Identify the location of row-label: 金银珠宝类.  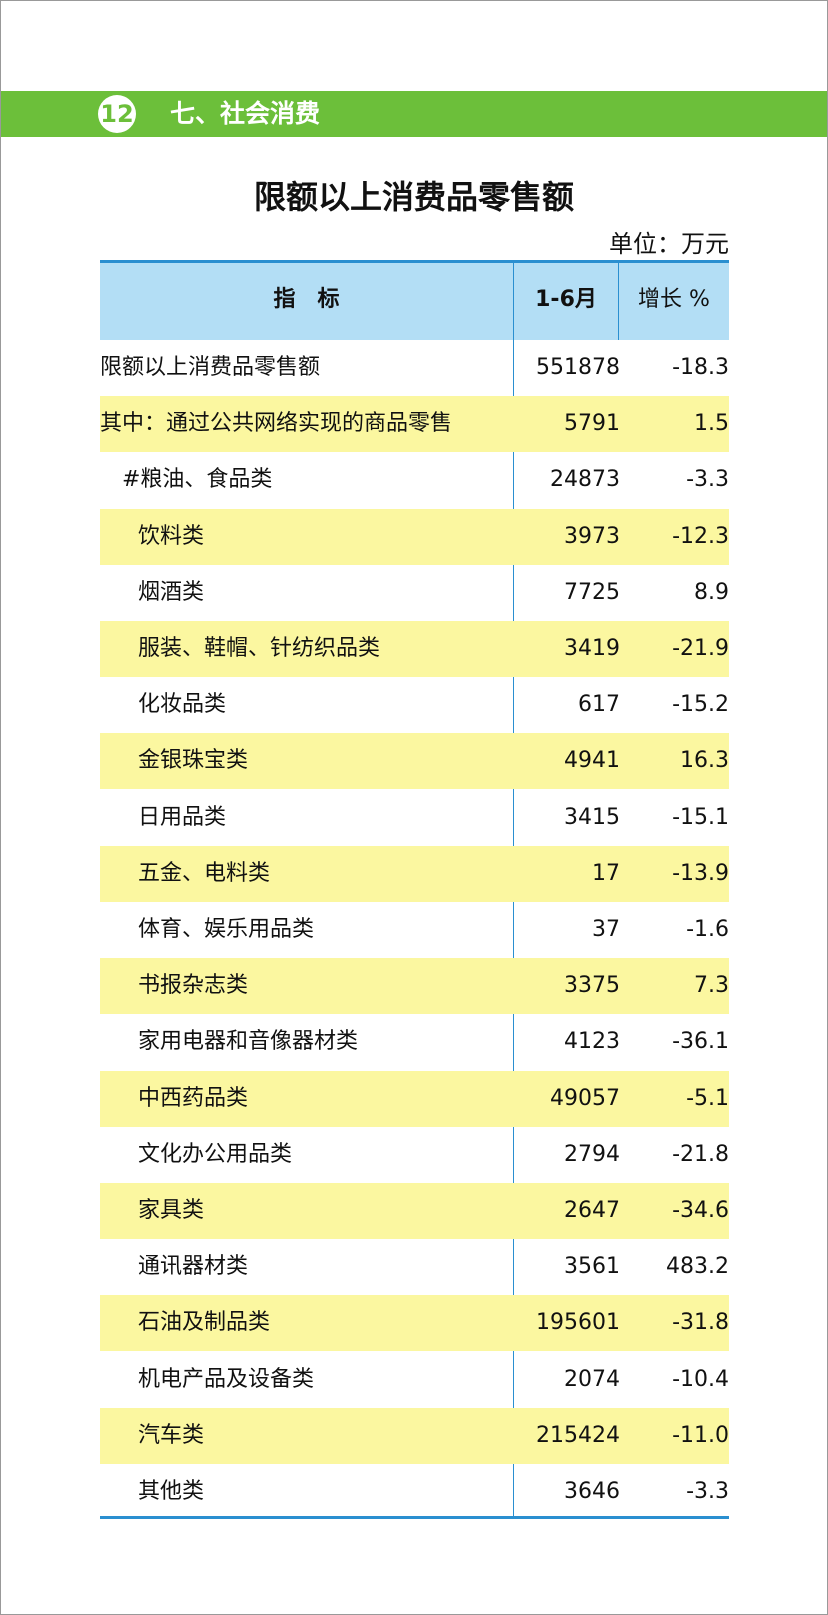
(193, 761).